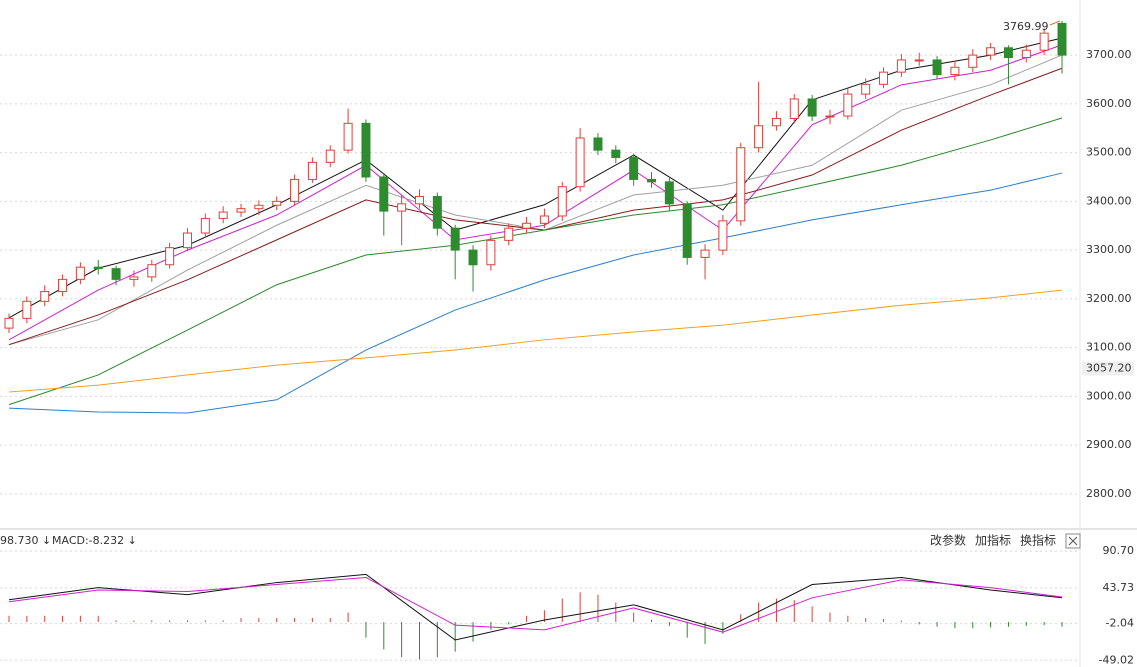  What do you see at coordinates (1055, 23) in the screenshot?
I see `high-pointer` at bounding box center [1055, 23].